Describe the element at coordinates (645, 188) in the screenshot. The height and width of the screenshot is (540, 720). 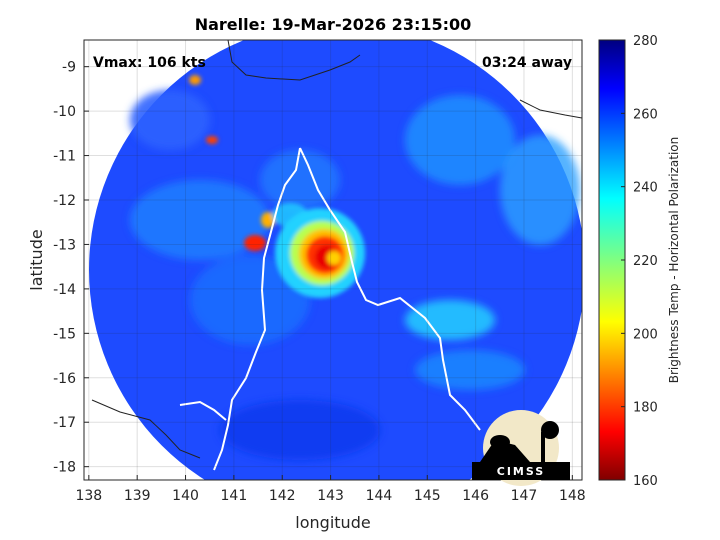
I see `colorbar-tick-label: 240` at that location.